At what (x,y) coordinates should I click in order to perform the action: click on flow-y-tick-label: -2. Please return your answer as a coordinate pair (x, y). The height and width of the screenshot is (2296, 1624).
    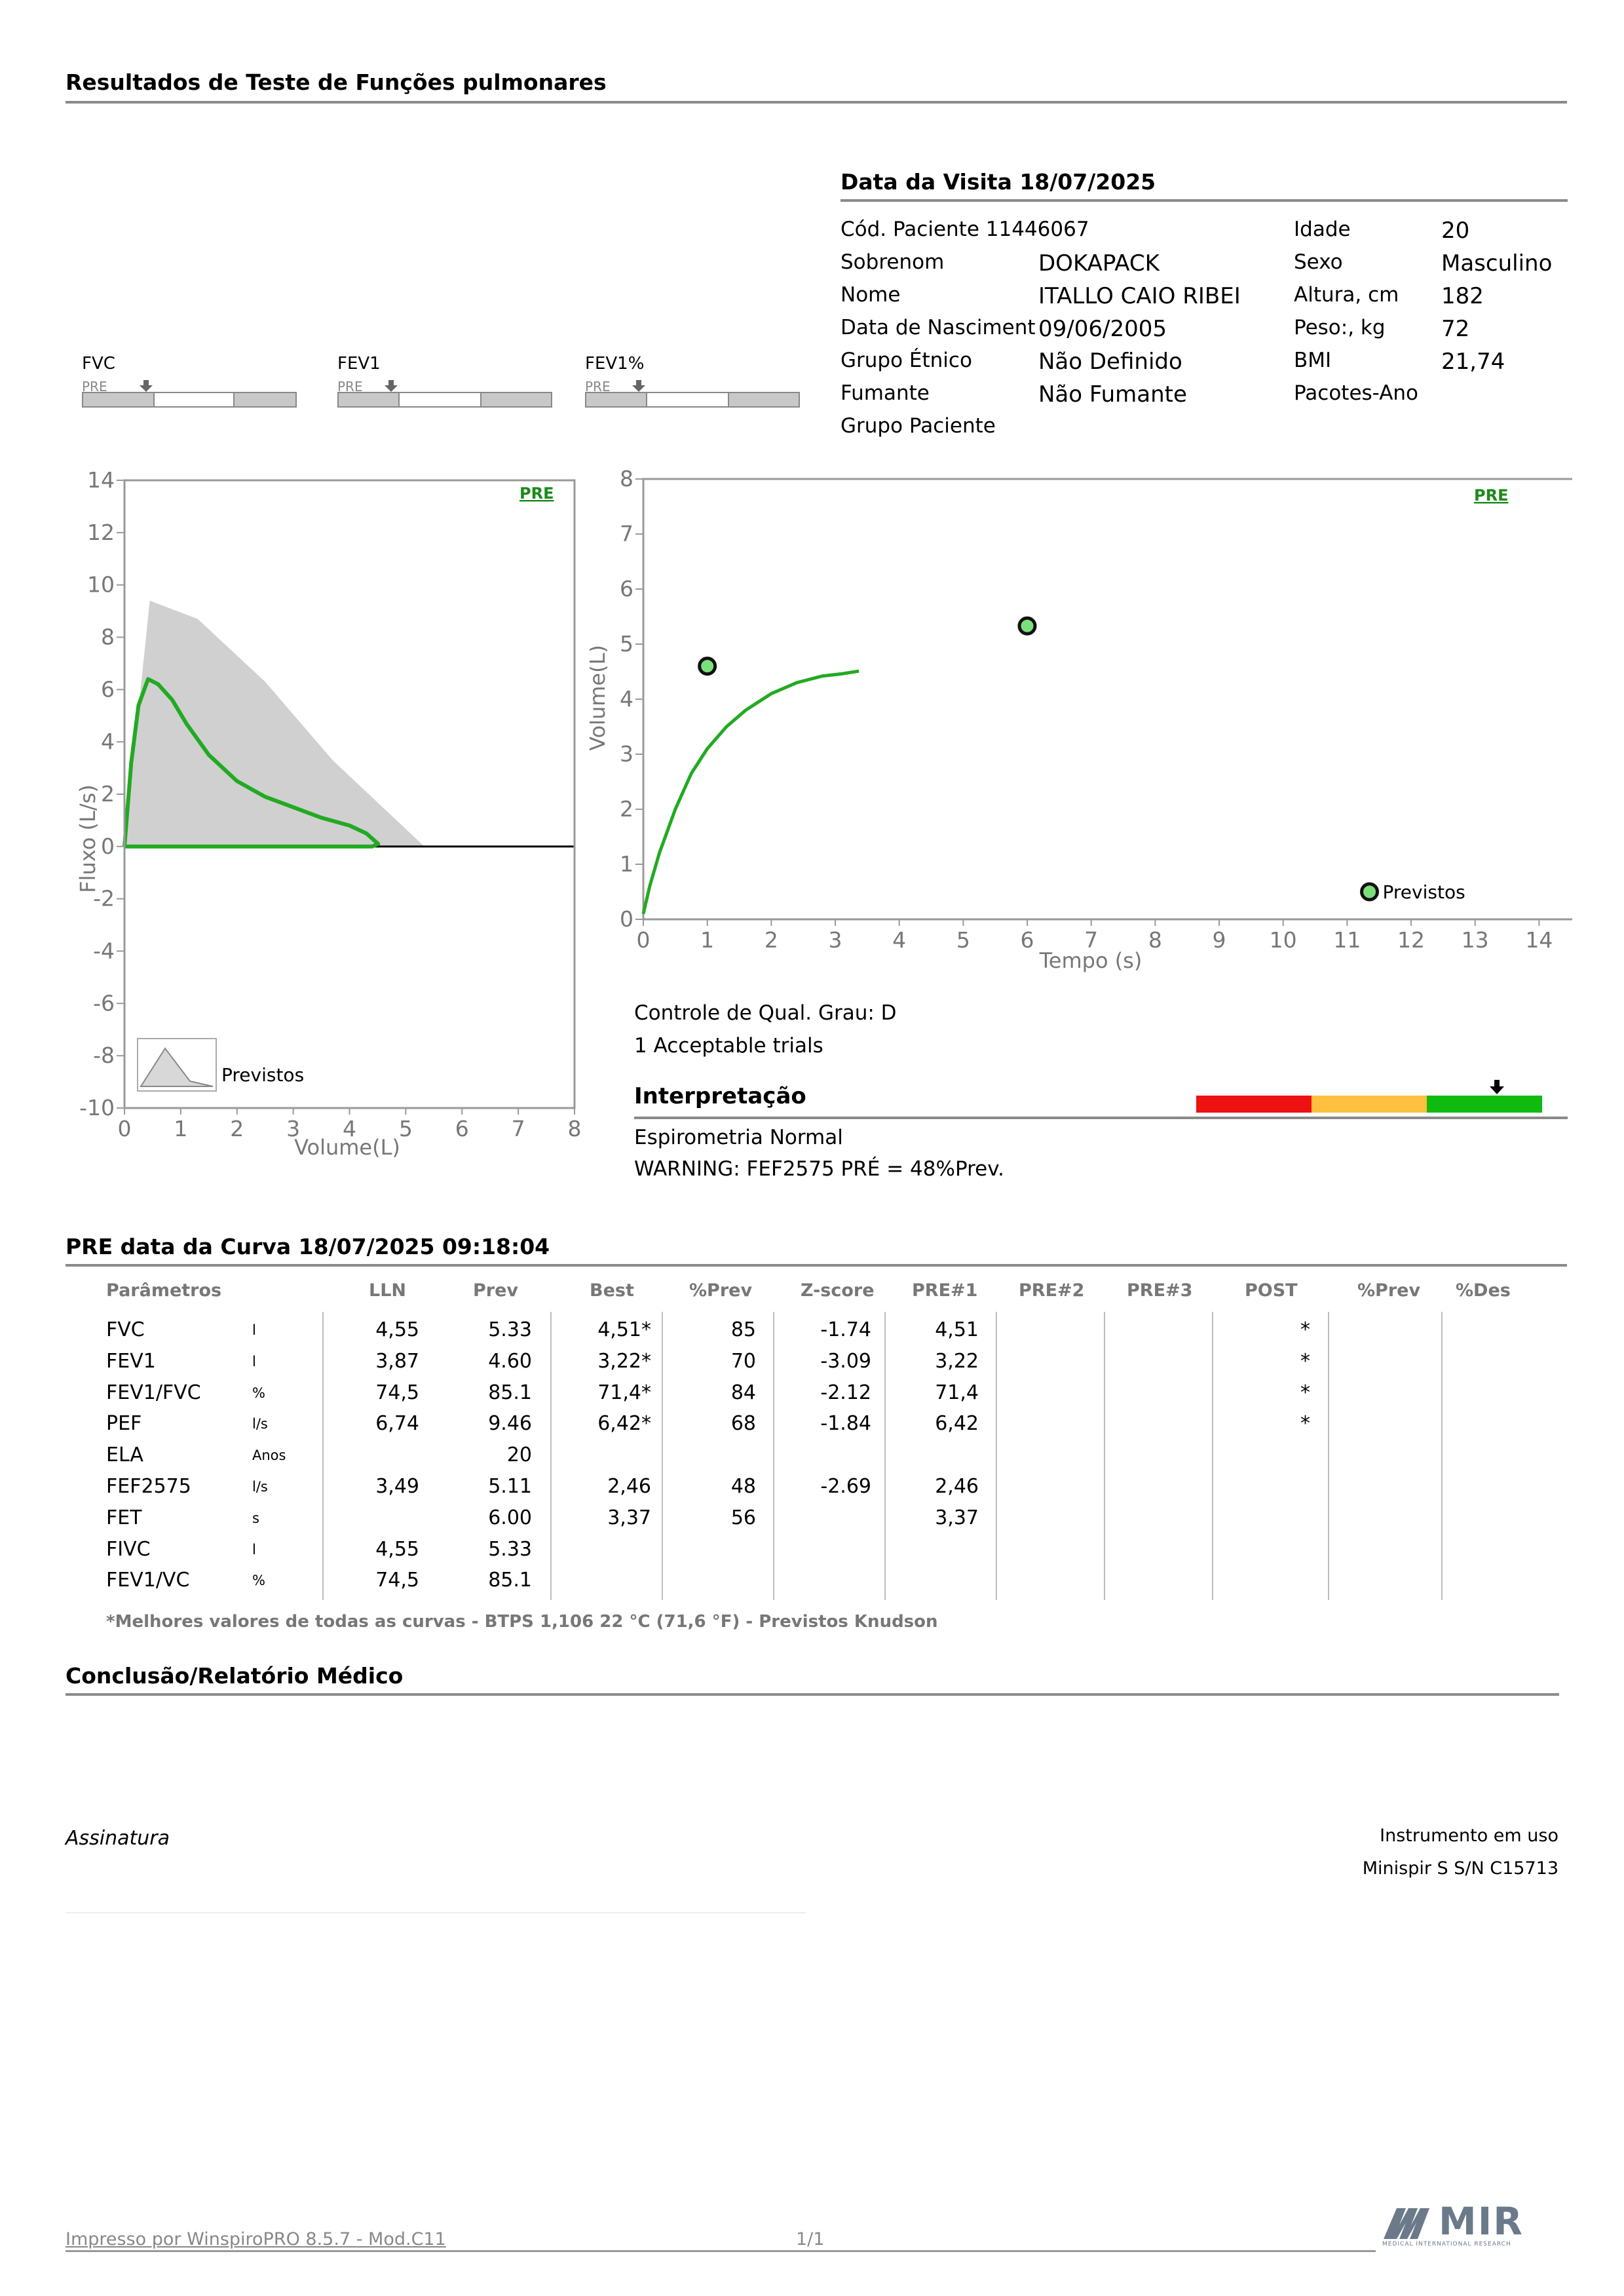
    Looking at the image, I should click on (104, 898).